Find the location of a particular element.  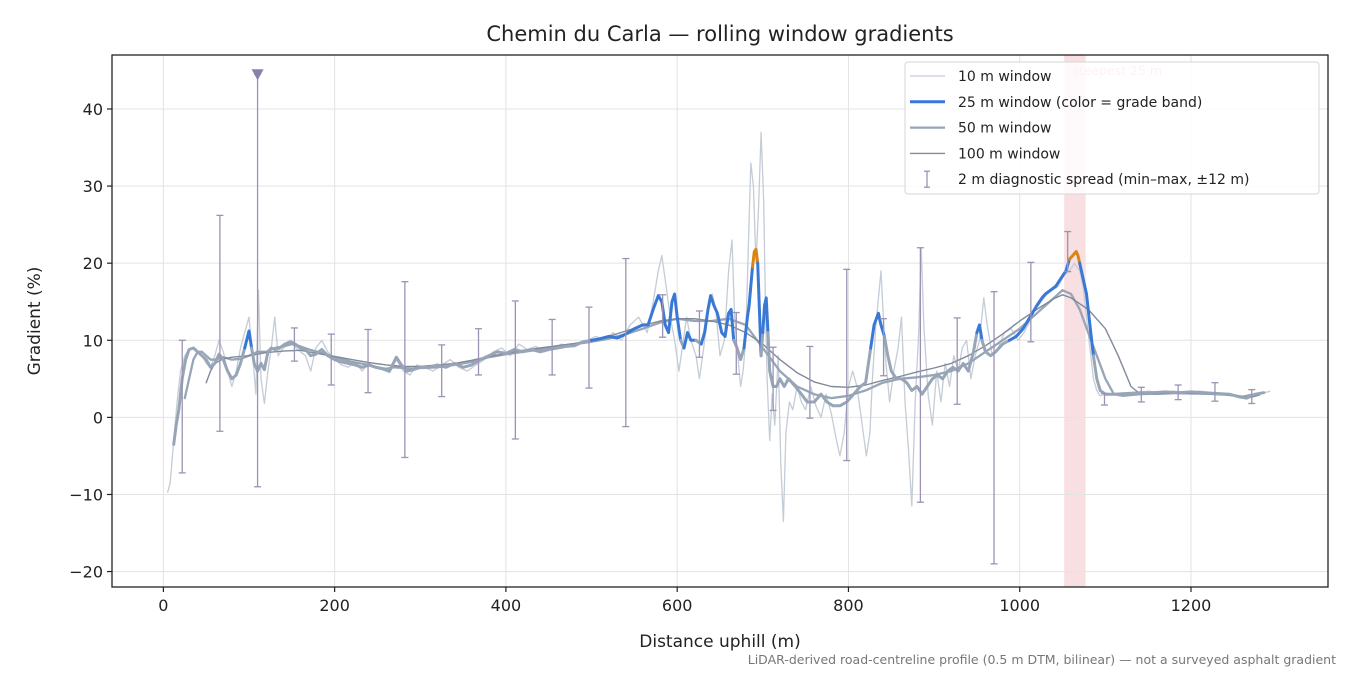

y-tick-label: −20 is located at coordinates (86, 572).